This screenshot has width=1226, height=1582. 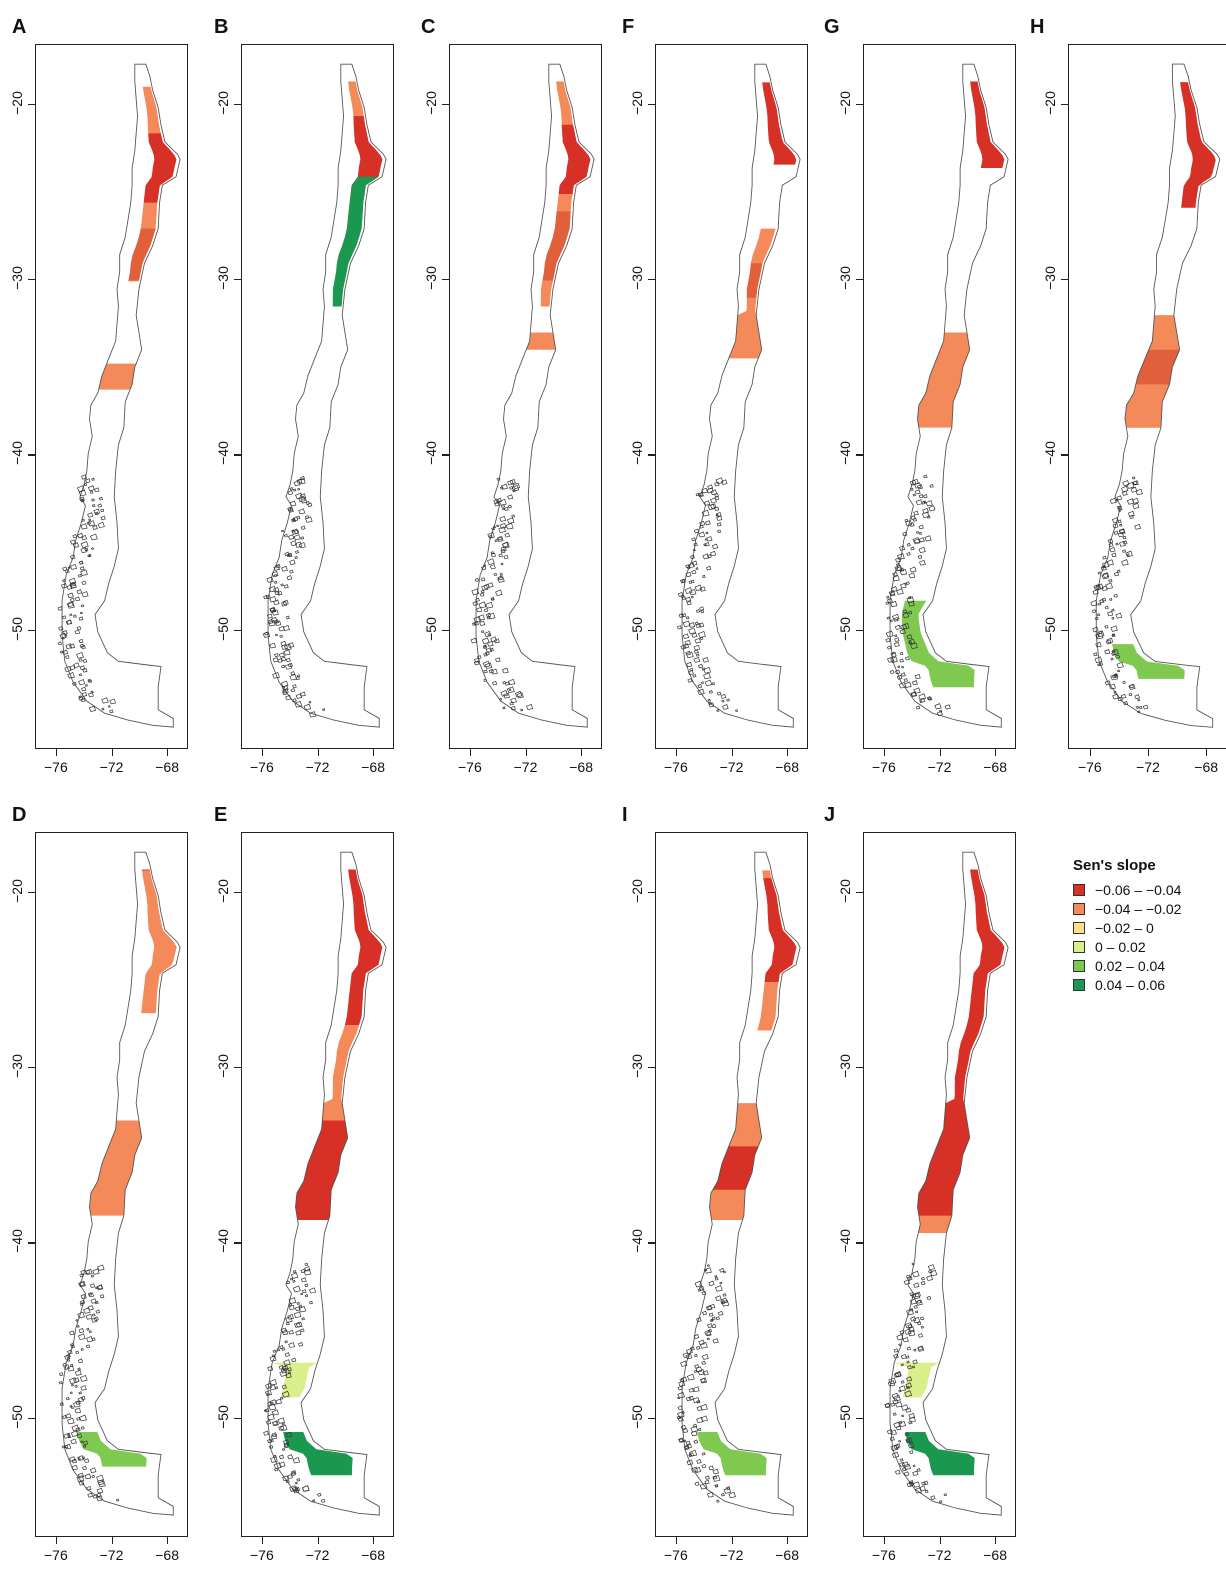 What do you see at coordinates (731, 1184) in the screenshot?
I see `map-panel-i` at bounding box center [731, 1184].